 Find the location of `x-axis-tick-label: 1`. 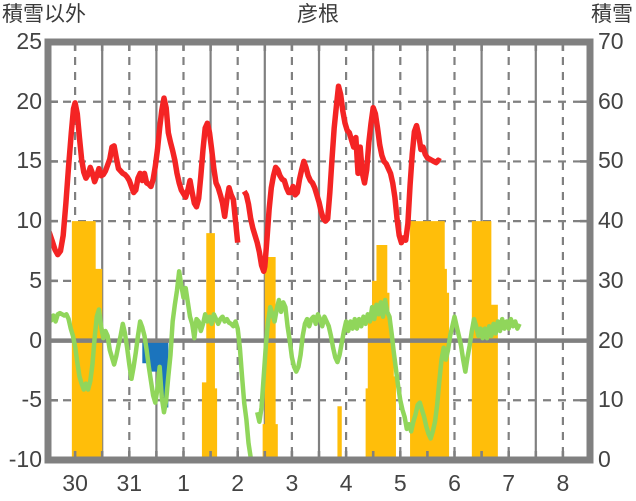

x-axis-tick-label: 1 is located at coordinates (183, 483).